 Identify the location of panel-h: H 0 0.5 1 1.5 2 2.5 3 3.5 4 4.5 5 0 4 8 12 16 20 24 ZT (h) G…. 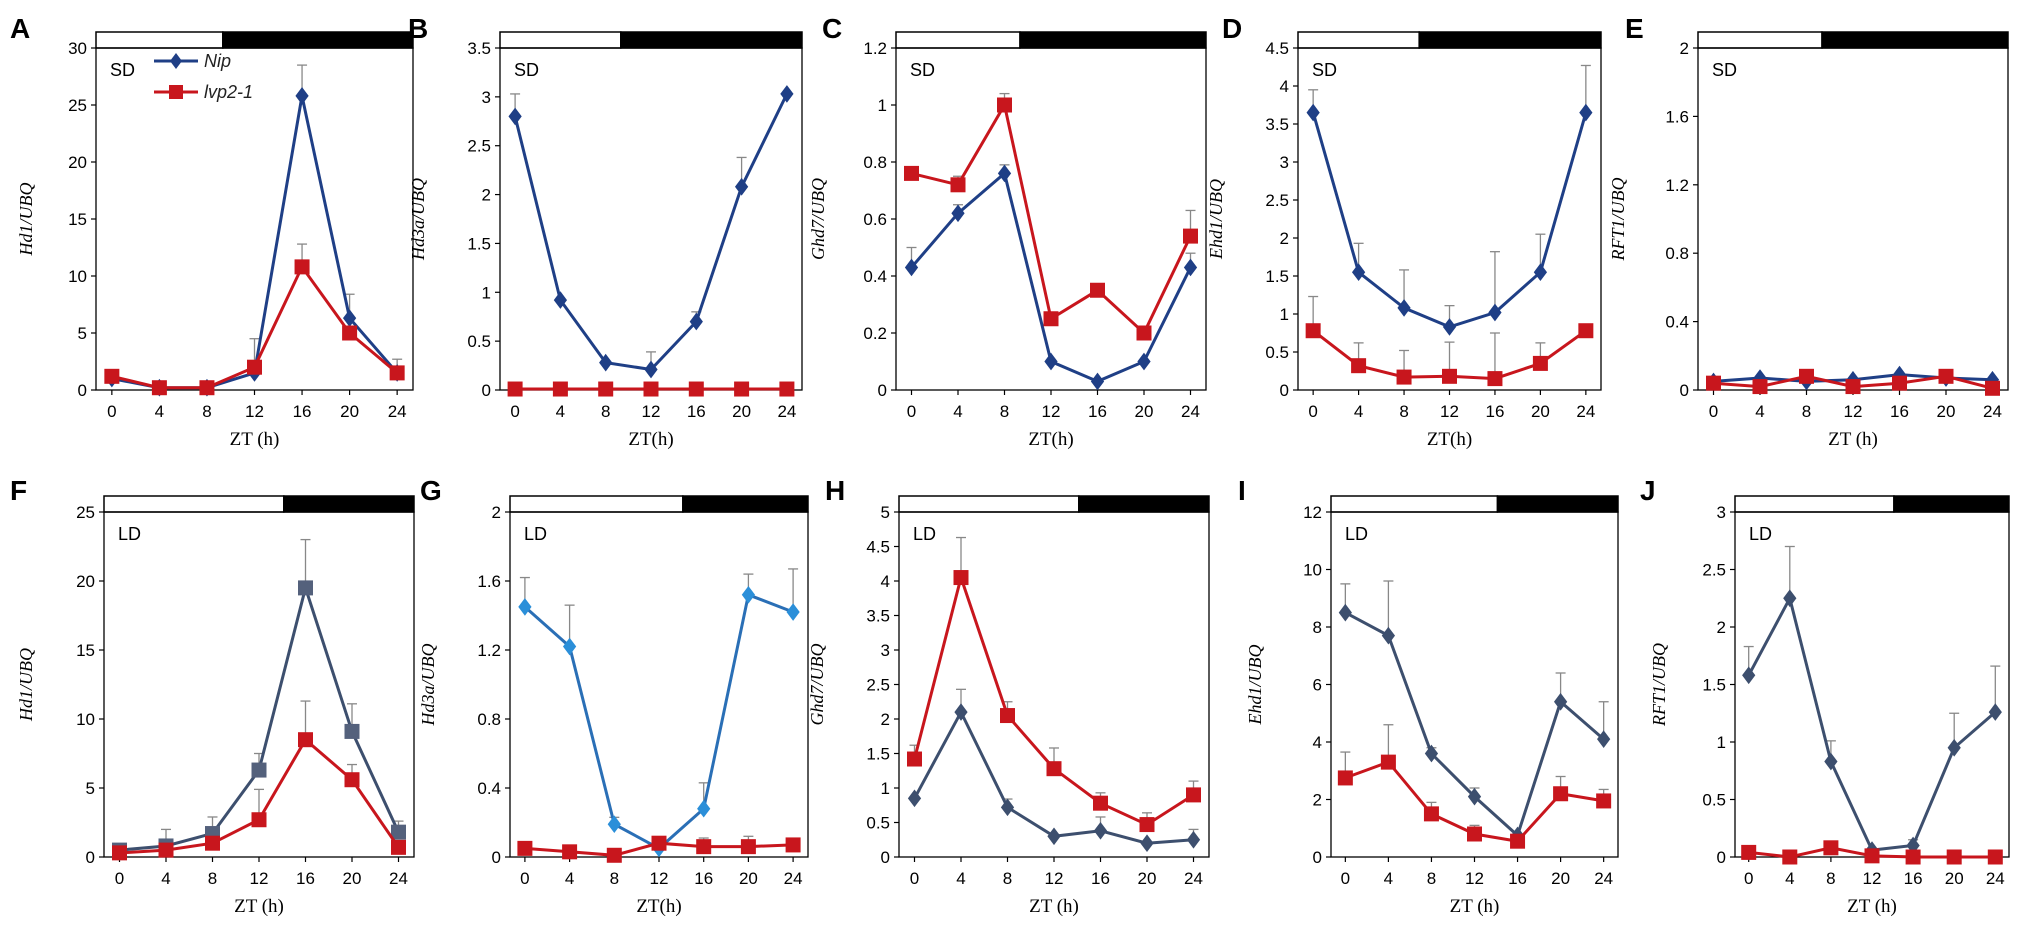
(1008, 696).